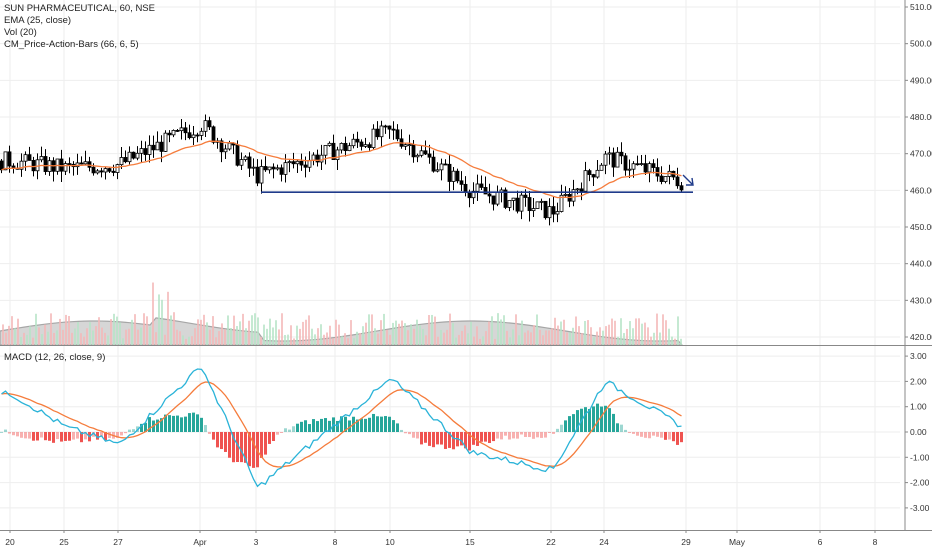 The image size is (932, 555). I want to click on time-tick-label: 10, so click(390, 542).